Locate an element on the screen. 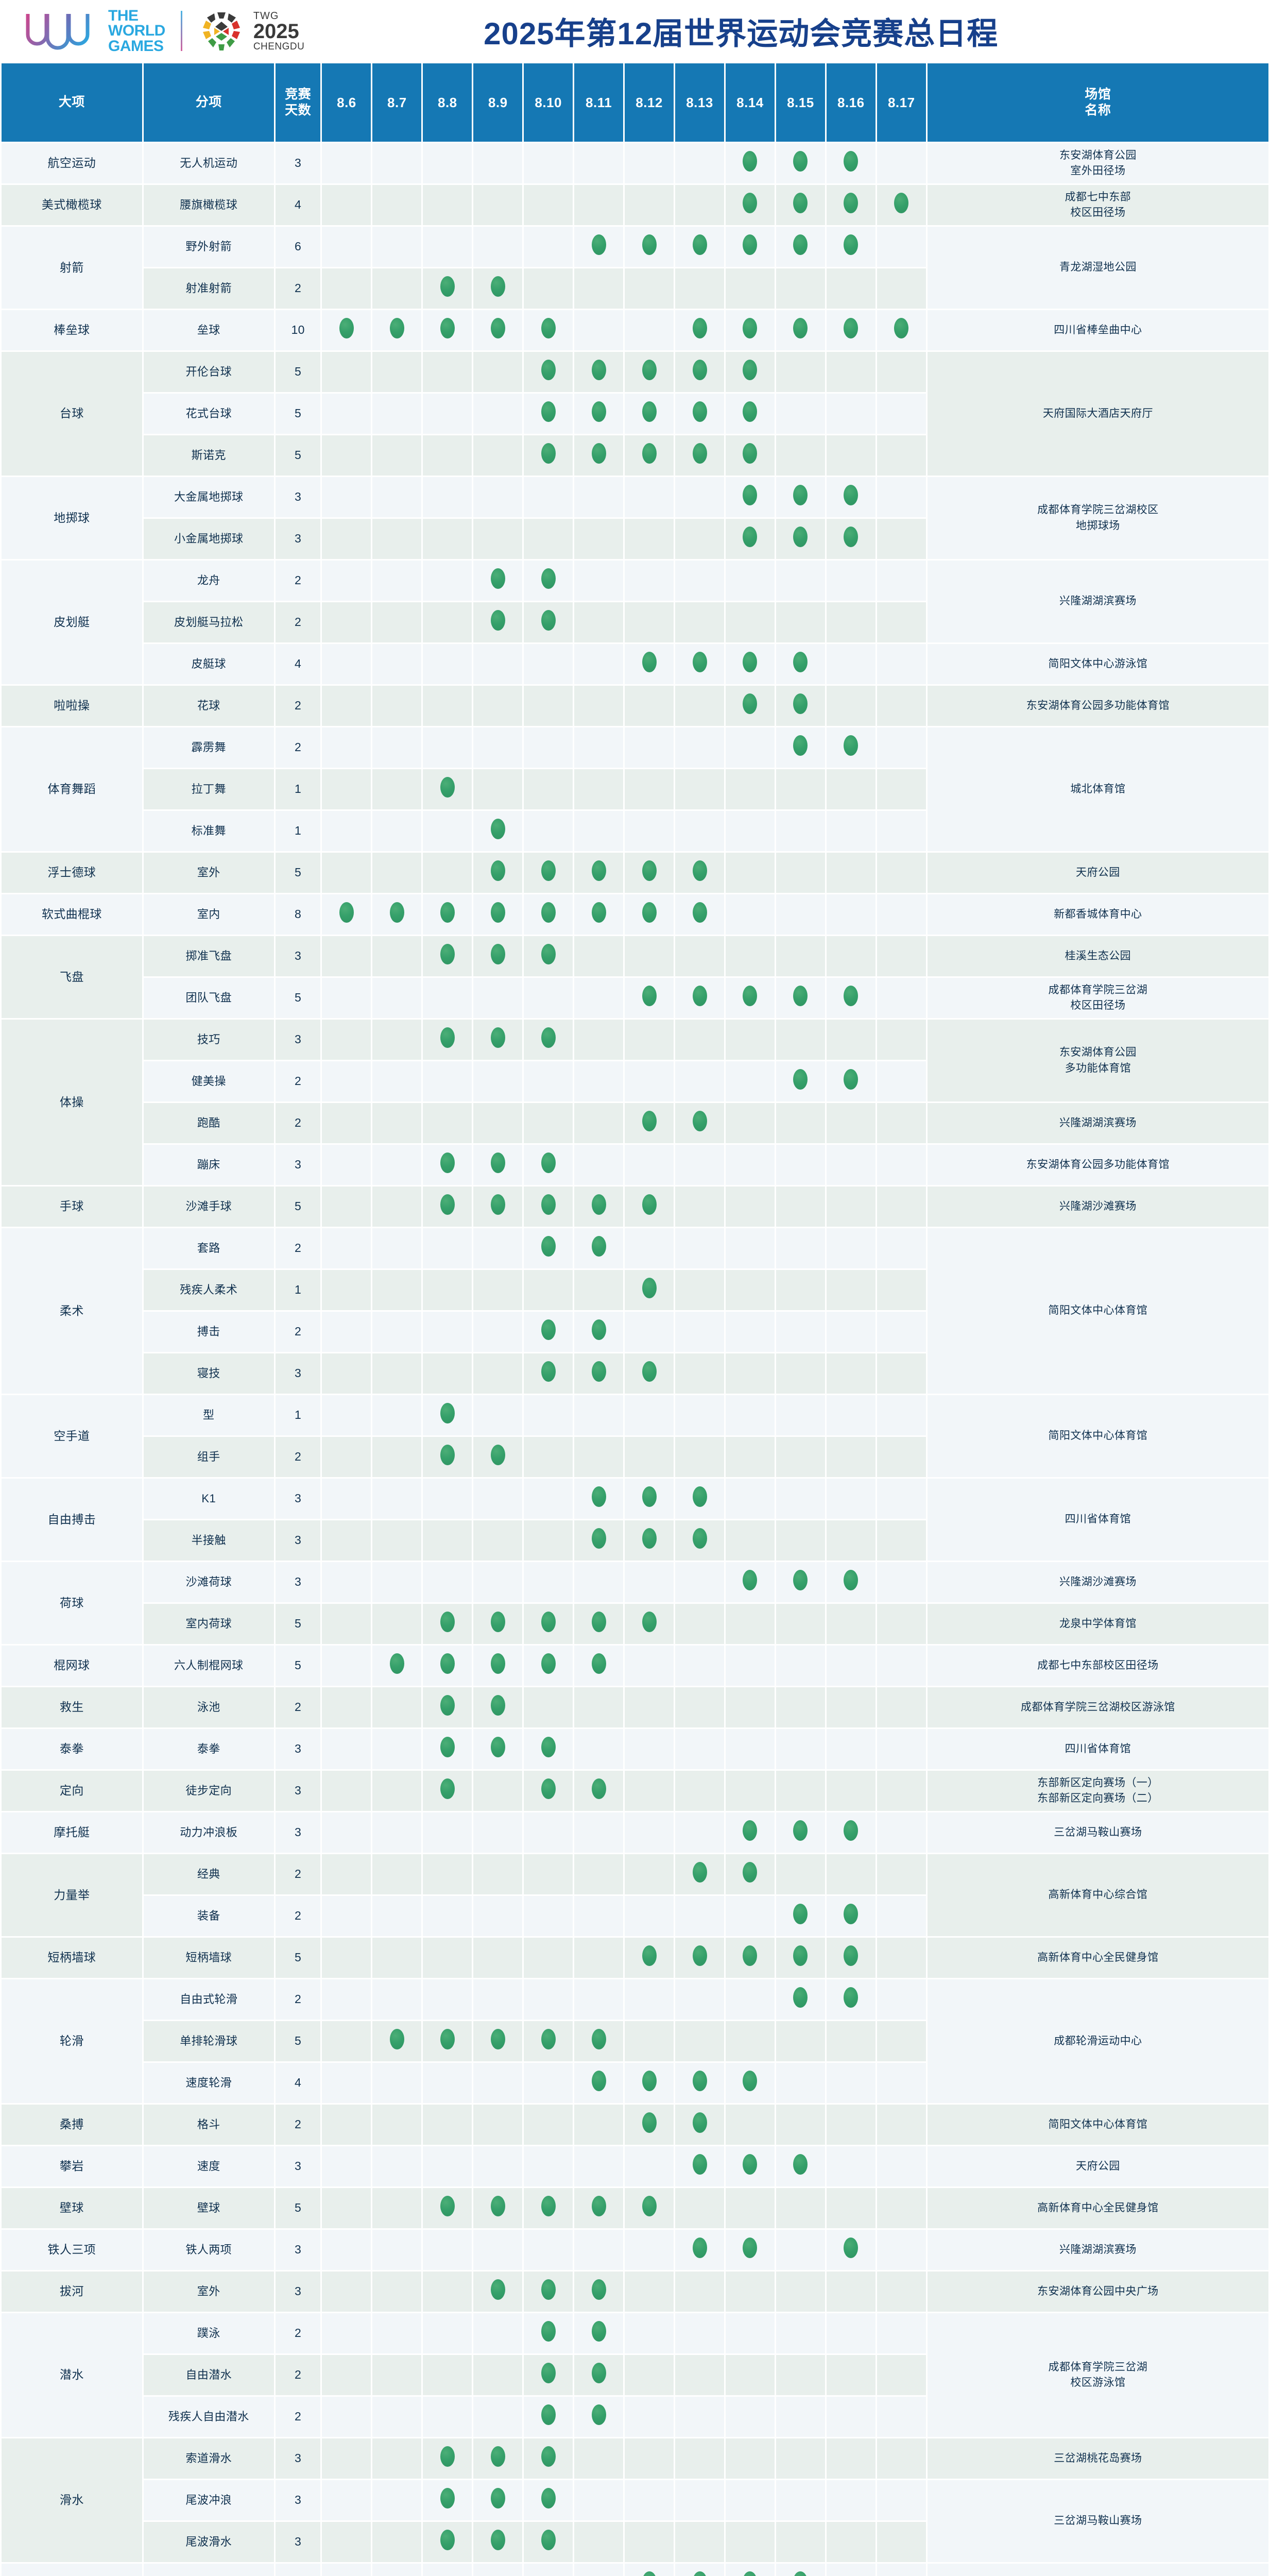 Image resolution: width=1270 pixels, height=2576 pixels. cell-venue-name-line: 三岔湖马鞍山赛场 is located at coordinates (1098, 1832).